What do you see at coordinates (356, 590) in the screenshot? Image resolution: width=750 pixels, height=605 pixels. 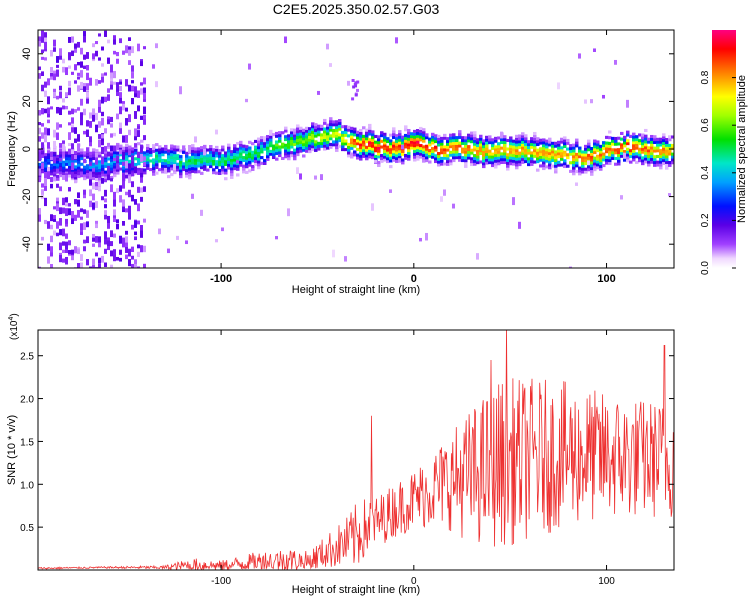 I see `snr-x-label: Height of straight line (km)` at bounding box center [356, 590].